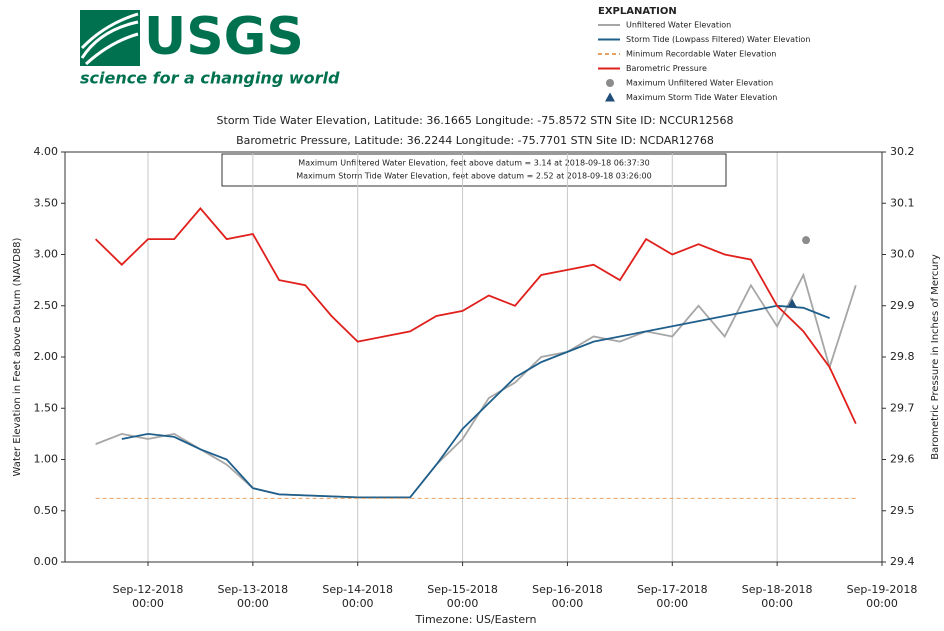 The height and width of the screenshot is (631, 944). Describe the element at coordinates (253, 596) in the screenshot. I see `x-tick-label: Sep-13-2018 00:00` at that location.